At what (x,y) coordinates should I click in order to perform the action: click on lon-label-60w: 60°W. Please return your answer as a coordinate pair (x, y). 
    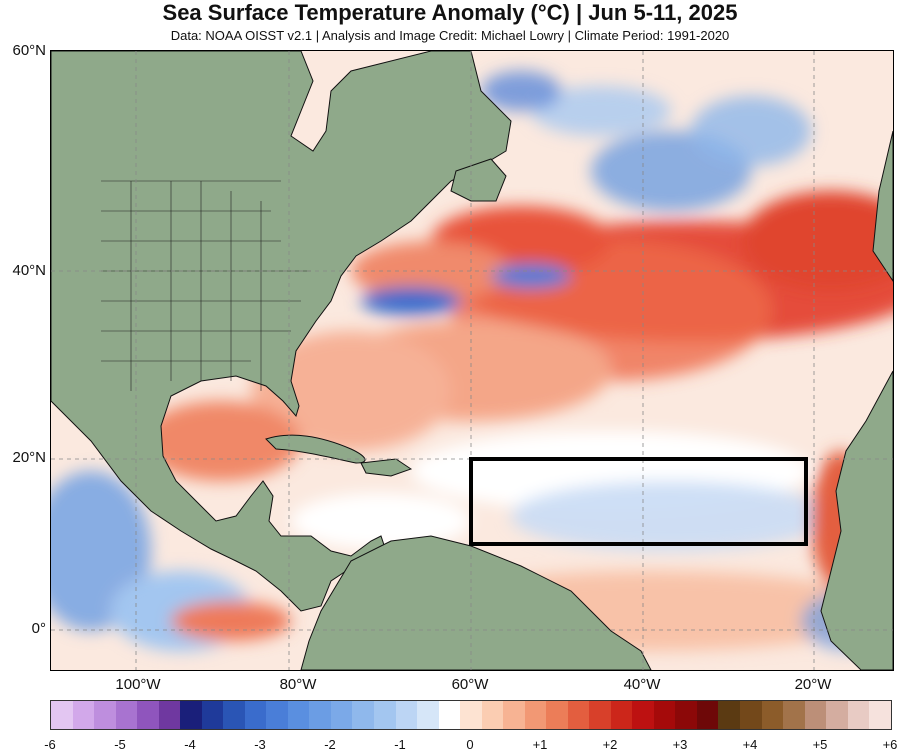
    Looking at the image, I should click on (470, 684).